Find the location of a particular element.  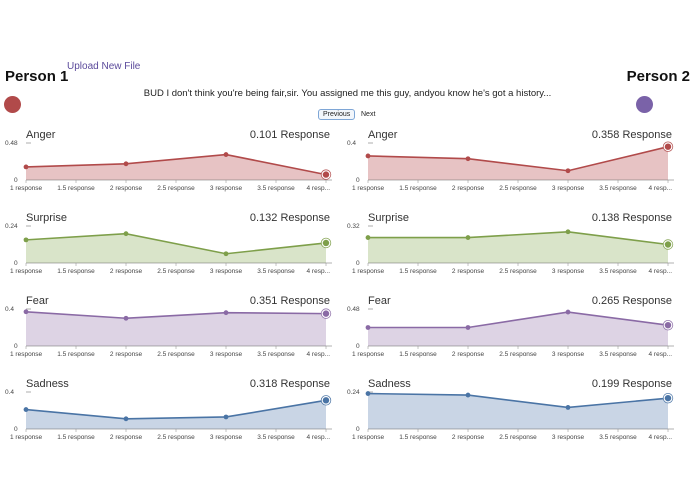

y-tick-label: 0.32 is located at coordinates (353, 226).